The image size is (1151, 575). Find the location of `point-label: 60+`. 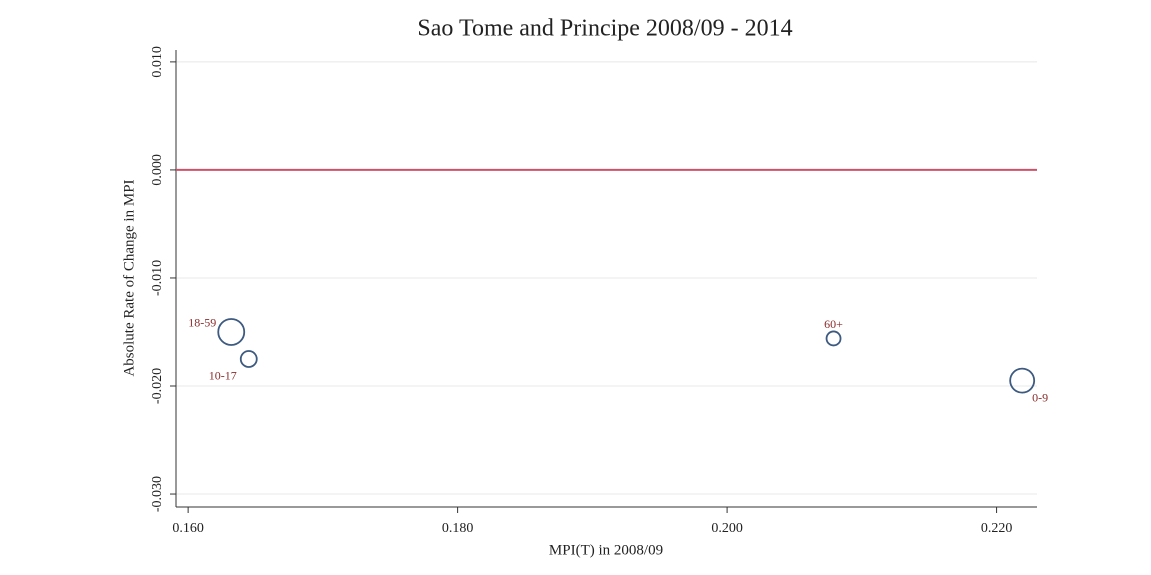

point-label: 60+ is located at coordinates (833, 324).